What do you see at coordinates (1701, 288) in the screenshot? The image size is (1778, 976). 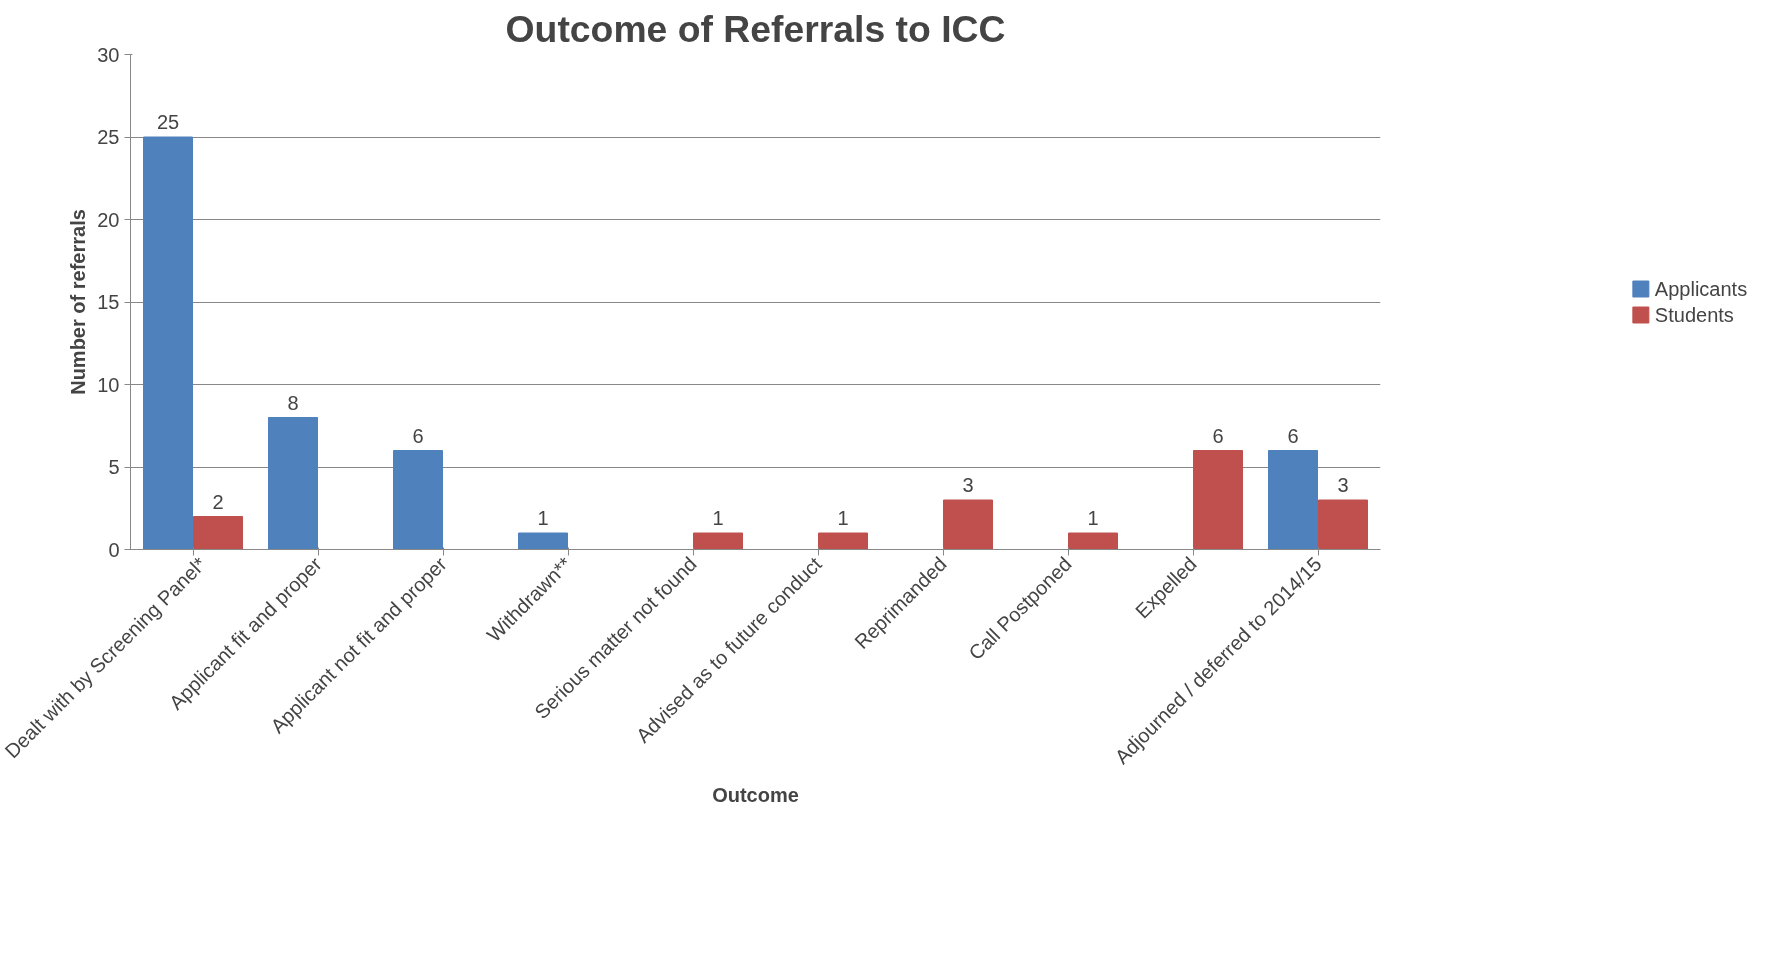 I see `legend-label: Applicants` at bounding box center [1701, 288].